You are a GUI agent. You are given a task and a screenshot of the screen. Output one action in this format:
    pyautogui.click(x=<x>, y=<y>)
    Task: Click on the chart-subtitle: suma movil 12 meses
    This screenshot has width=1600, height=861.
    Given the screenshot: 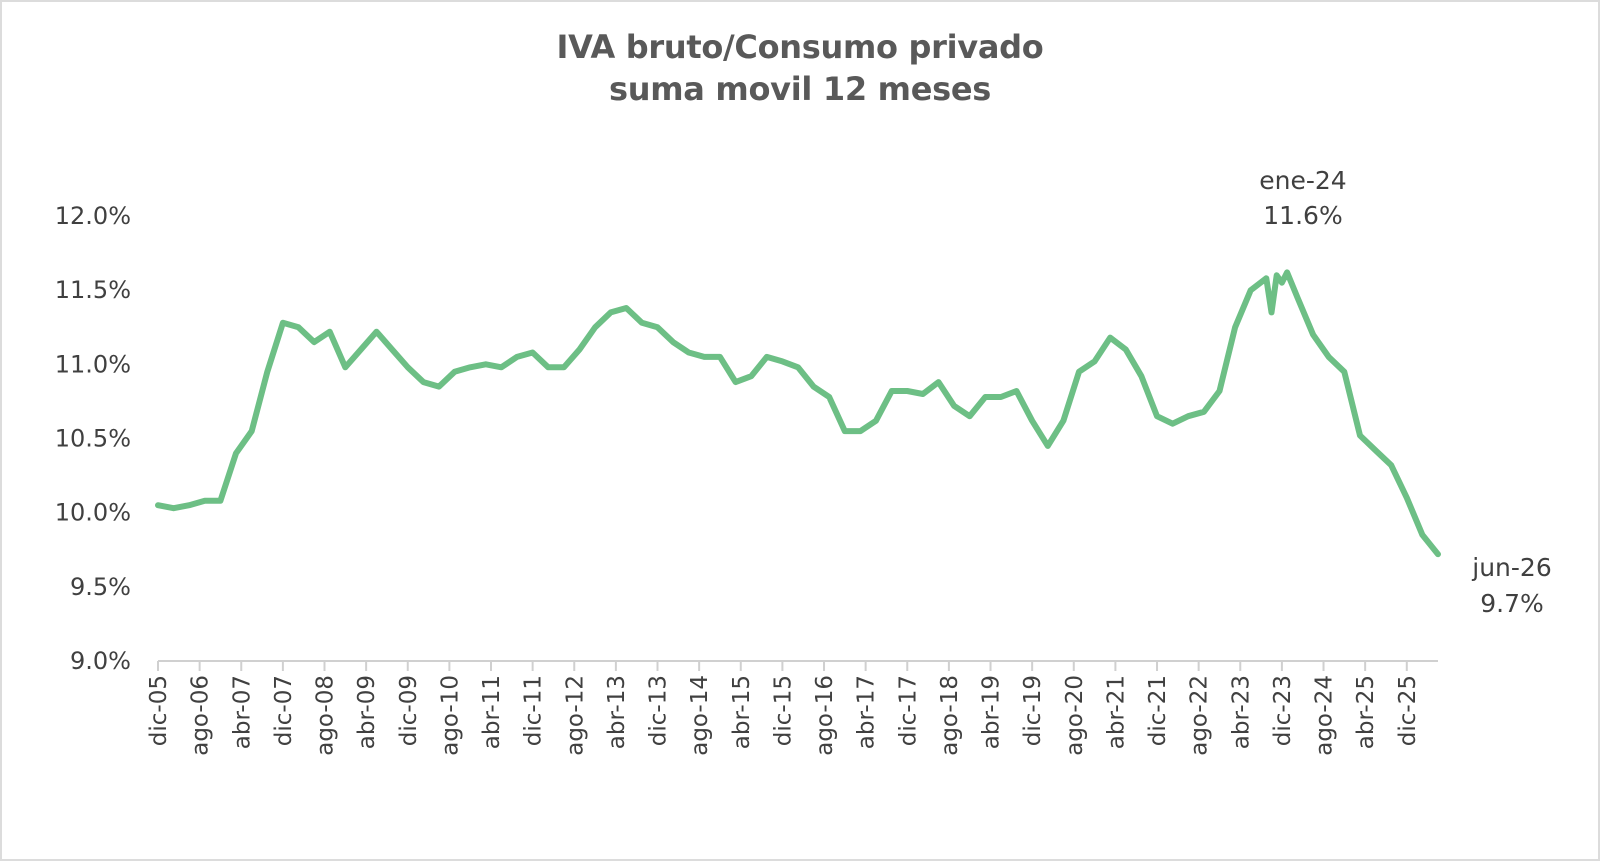 What is the action you would take?
    pyautogui.click(x=800, y=89)
    